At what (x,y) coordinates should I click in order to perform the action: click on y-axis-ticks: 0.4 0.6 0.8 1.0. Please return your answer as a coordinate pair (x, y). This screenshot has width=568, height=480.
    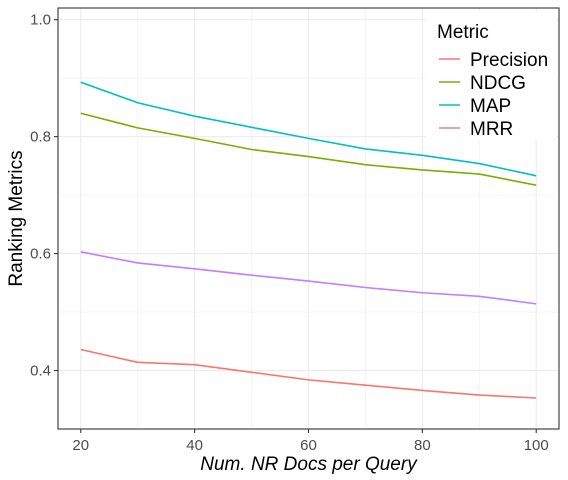
    Looking at the image, I should click on (44, 196).